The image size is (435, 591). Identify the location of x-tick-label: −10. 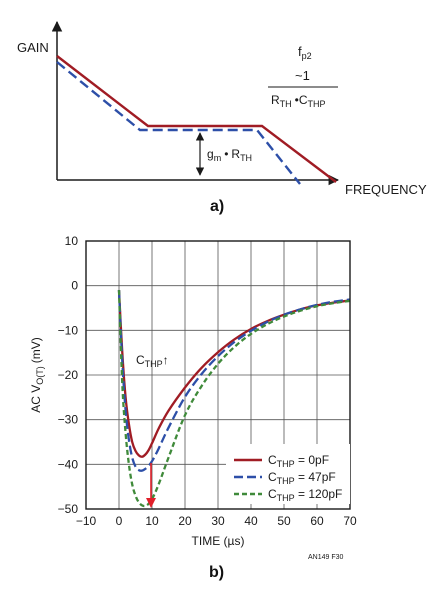
(86, 521).